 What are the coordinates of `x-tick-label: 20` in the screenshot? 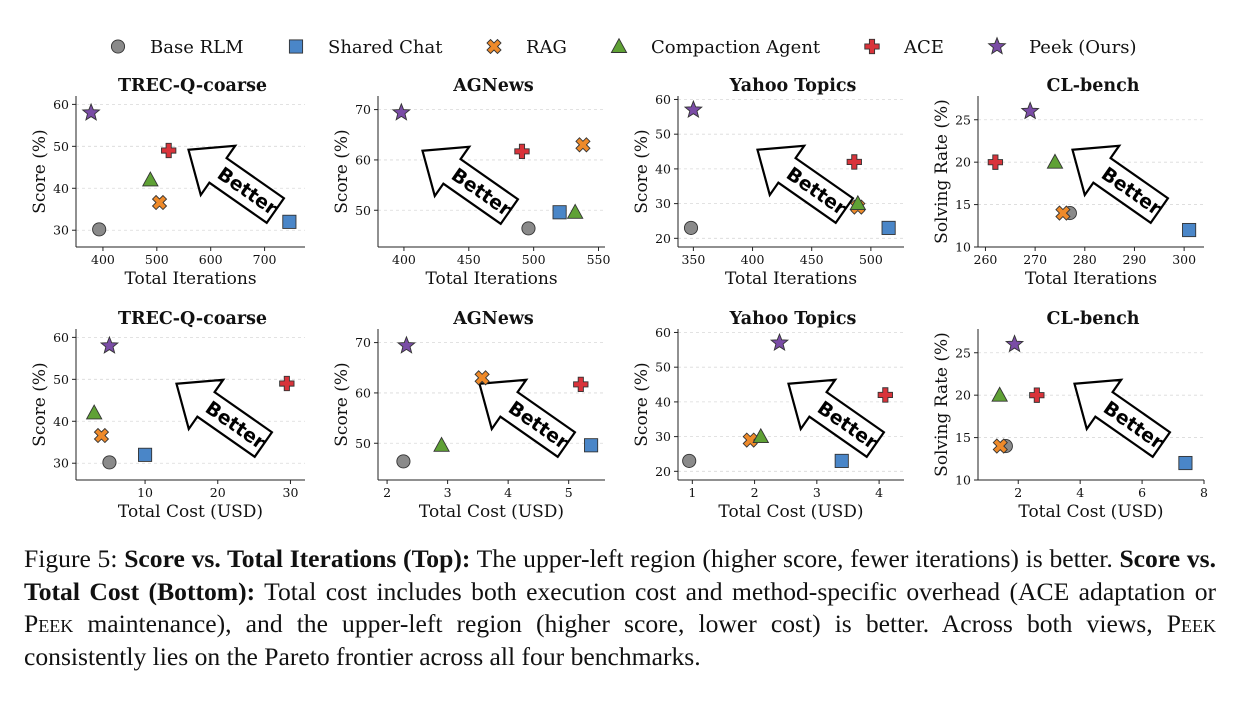 It's located at (218, 492).